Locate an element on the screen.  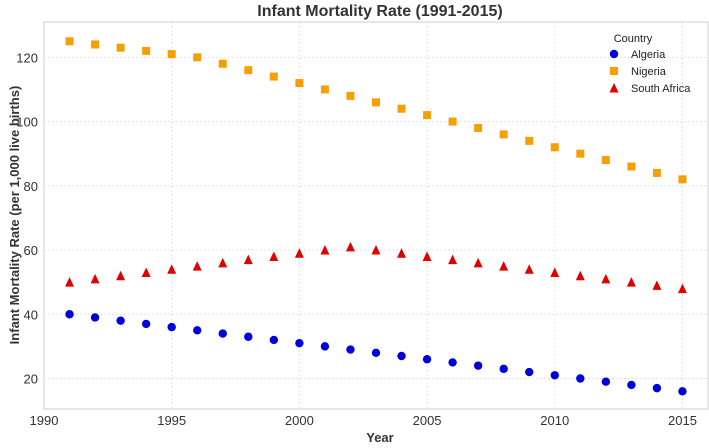
y-tick-label: 100 is located at coordinates (27, 122).